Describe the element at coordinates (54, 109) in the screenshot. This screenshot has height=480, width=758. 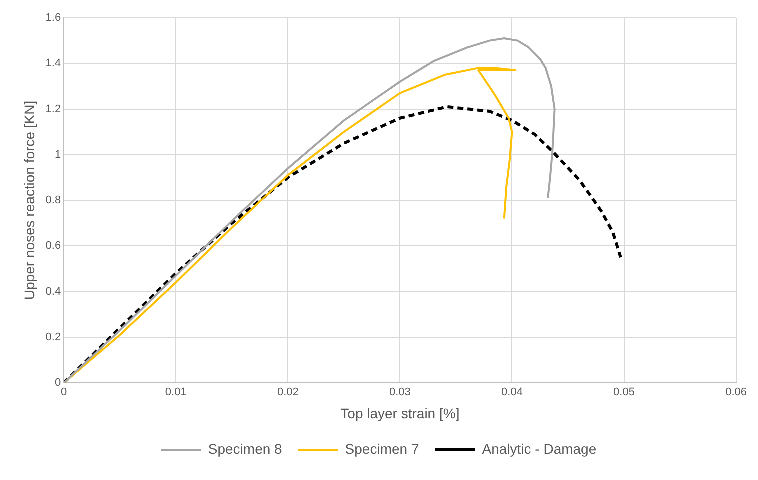
I see `y-tick-label: 1.2` at that location.